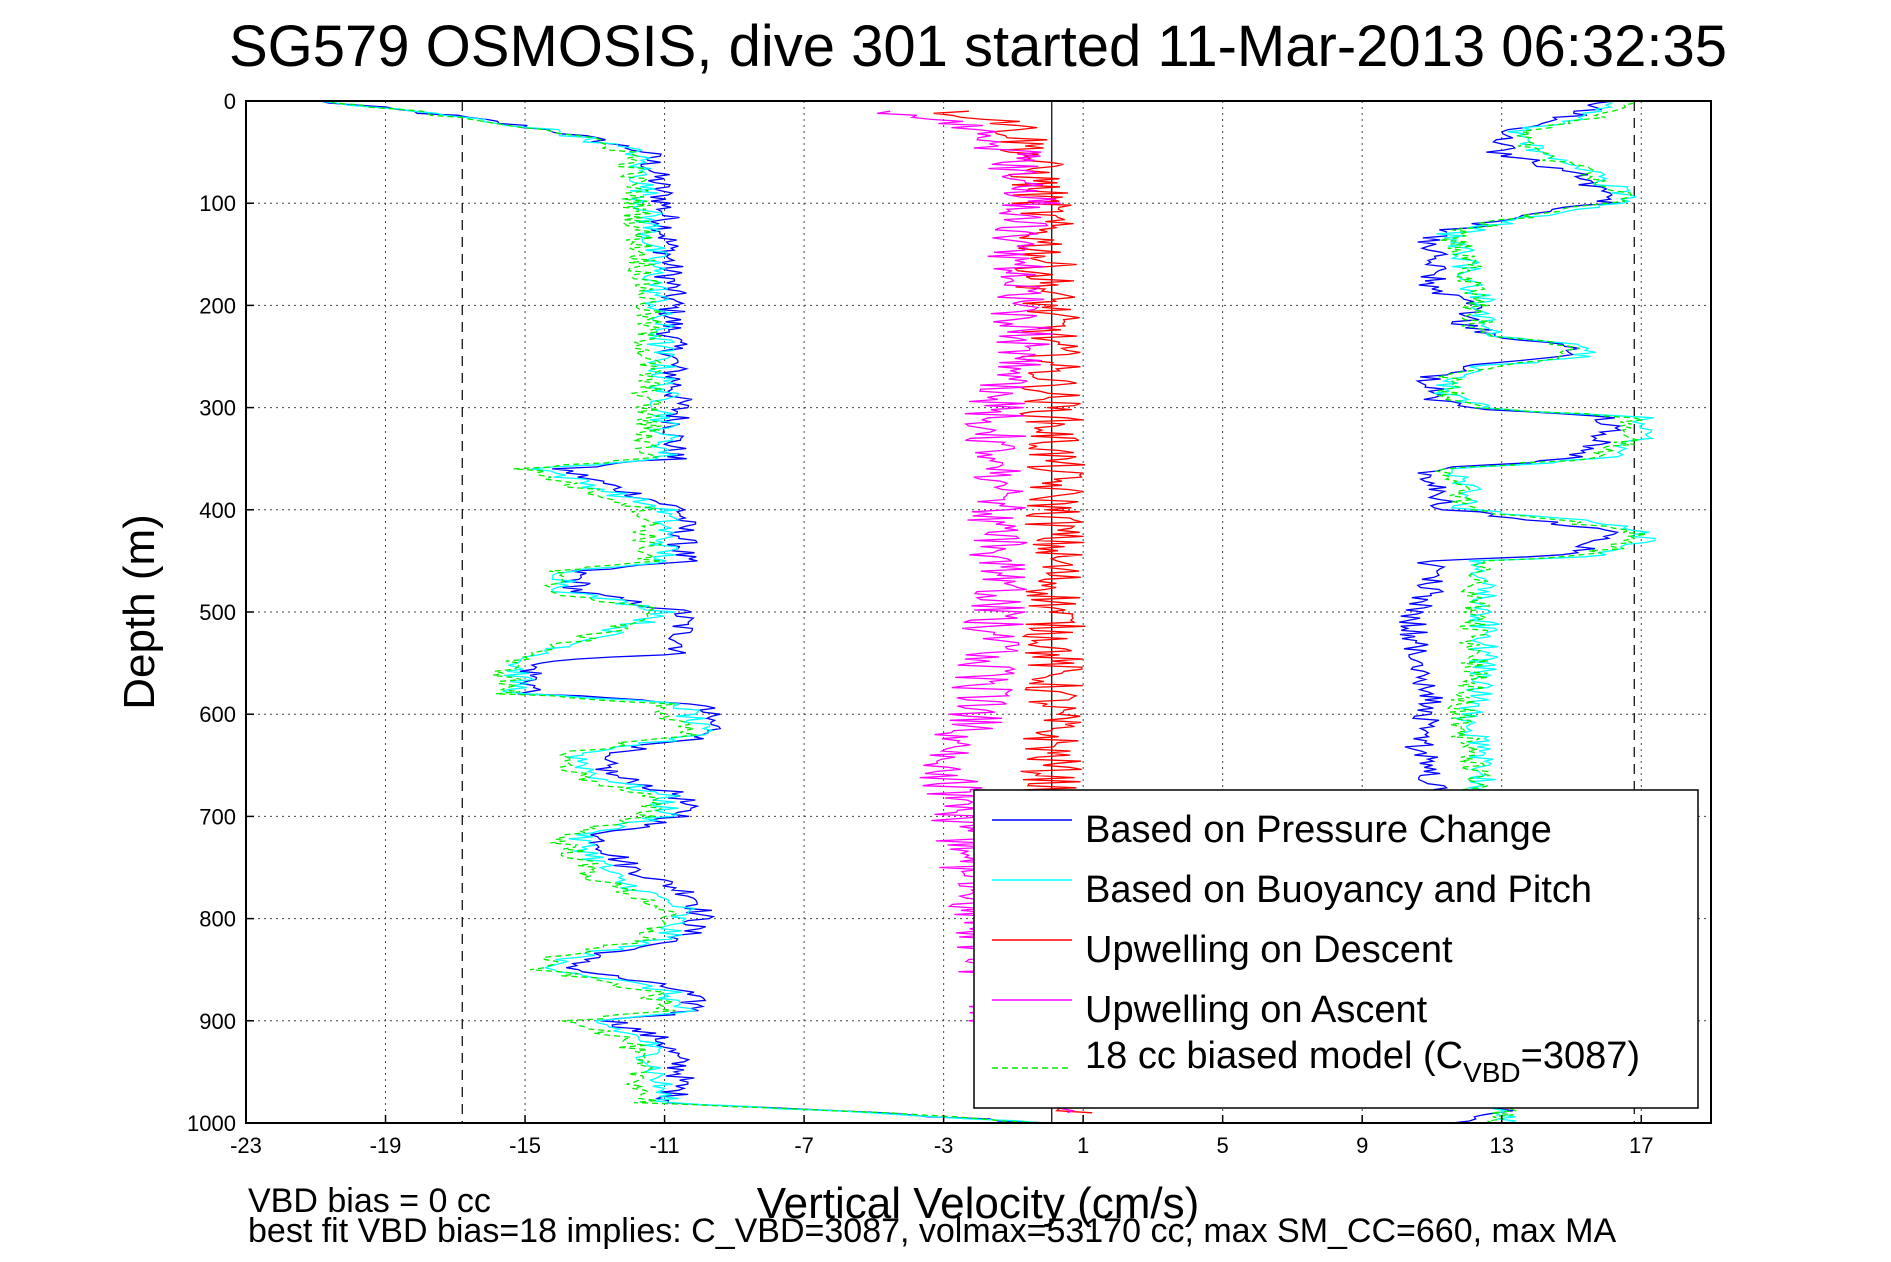 This screenshot has width=1891, height=1262. I want to click on y-tick-label: 200, so click(217, 305).